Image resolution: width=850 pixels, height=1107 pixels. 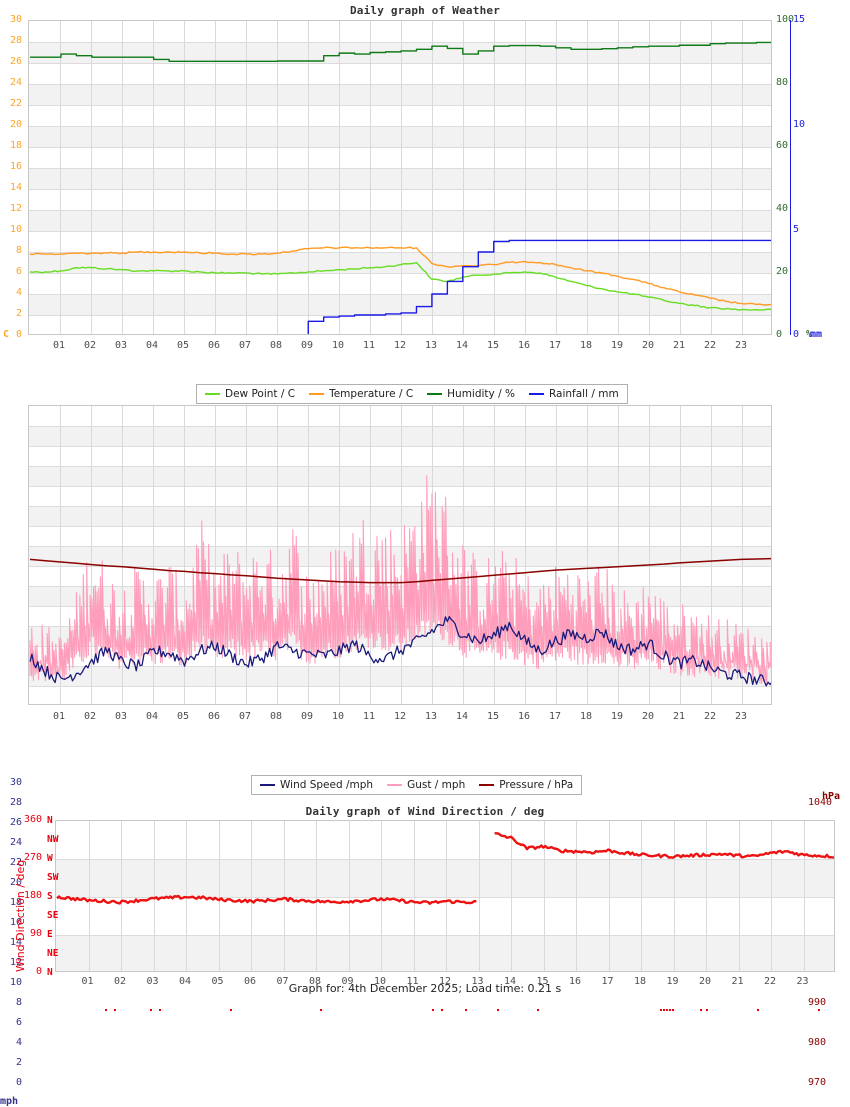 I want to click on compass-tick-label: SE, so click(x=53, y=915).